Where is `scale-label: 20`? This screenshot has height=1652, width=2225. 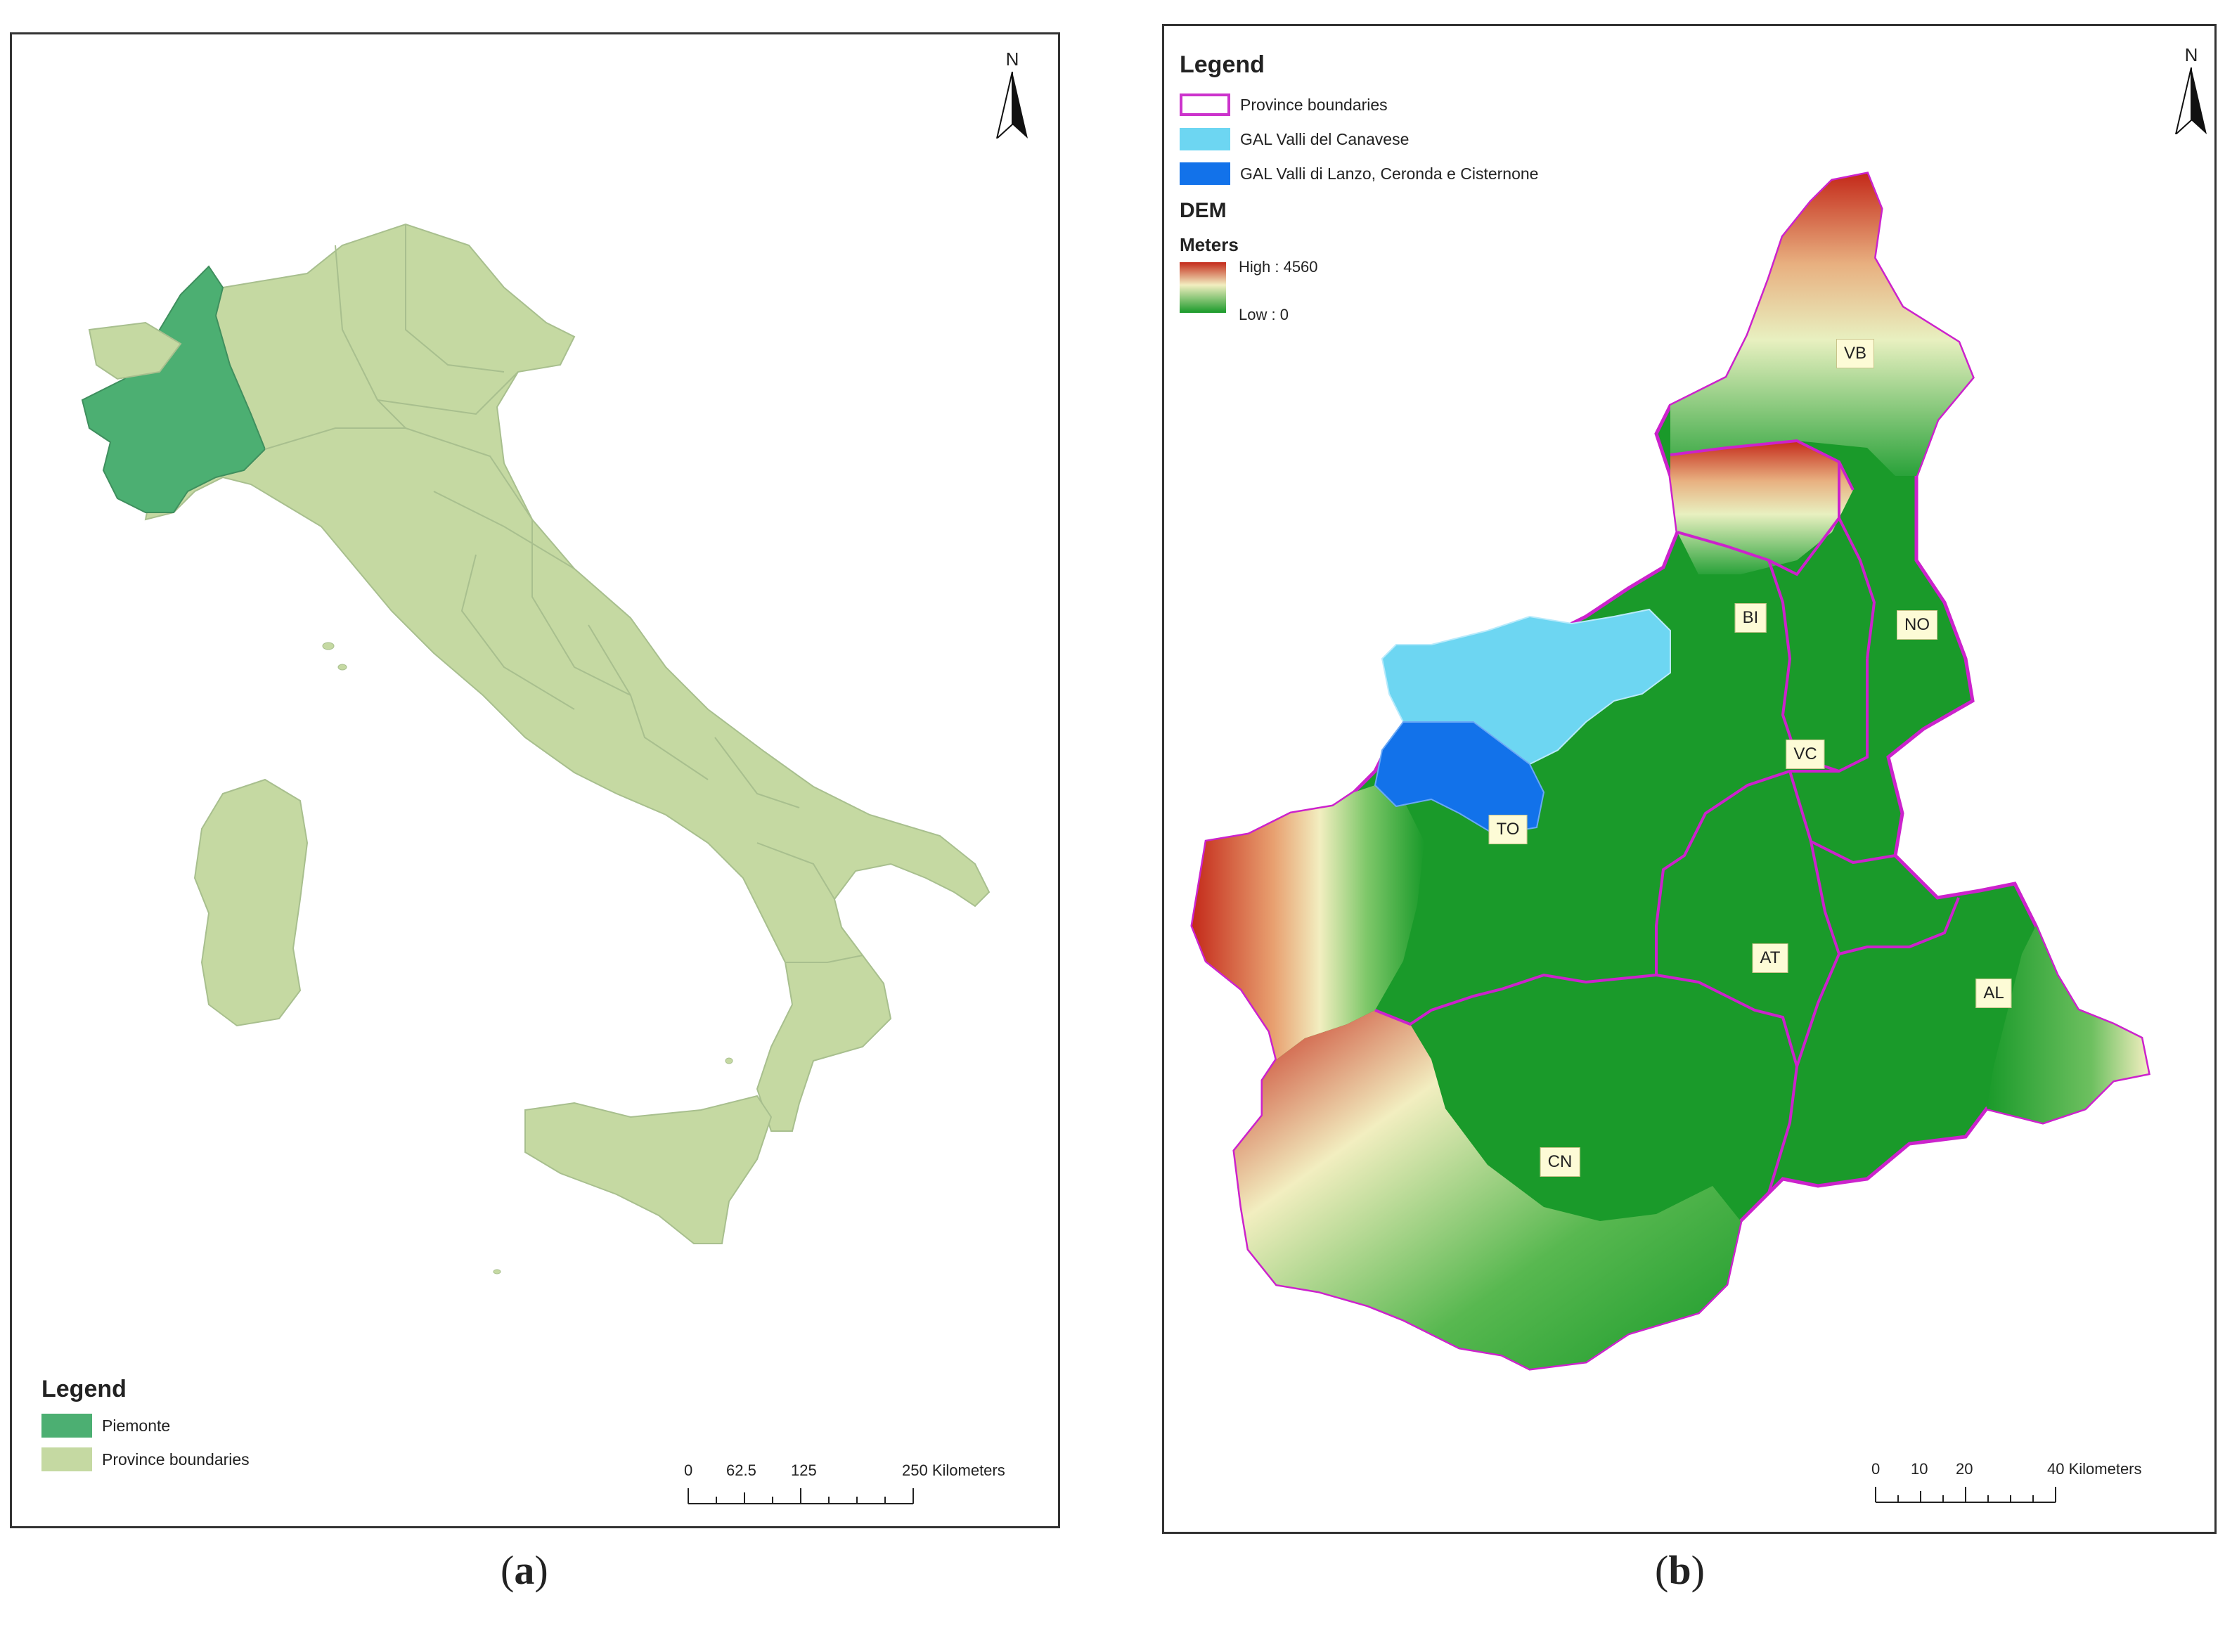 scale-label: 20 is located at coordinates (1964, 1469).